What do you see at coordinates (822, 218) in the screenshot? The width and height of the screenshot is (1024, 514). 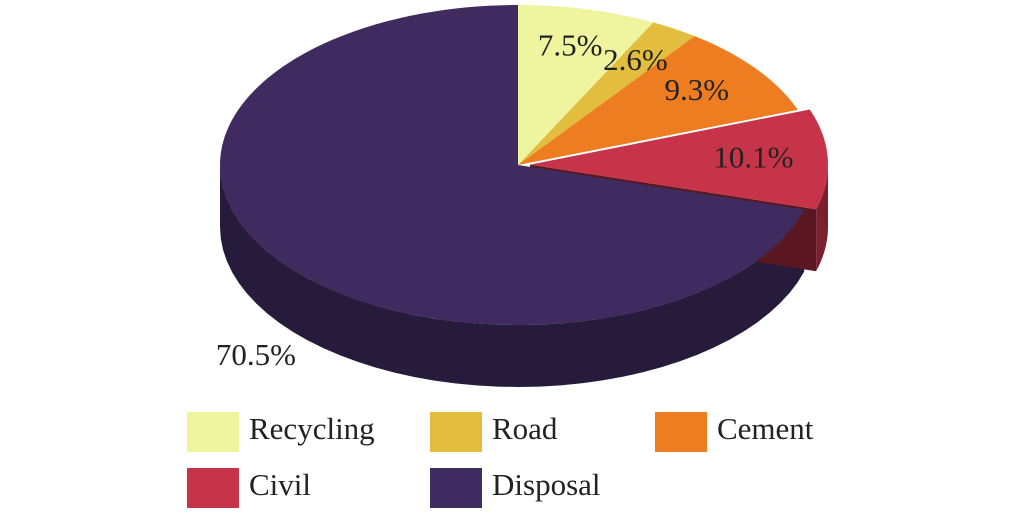 I see `slice-side` at bounding box center [822, 218].